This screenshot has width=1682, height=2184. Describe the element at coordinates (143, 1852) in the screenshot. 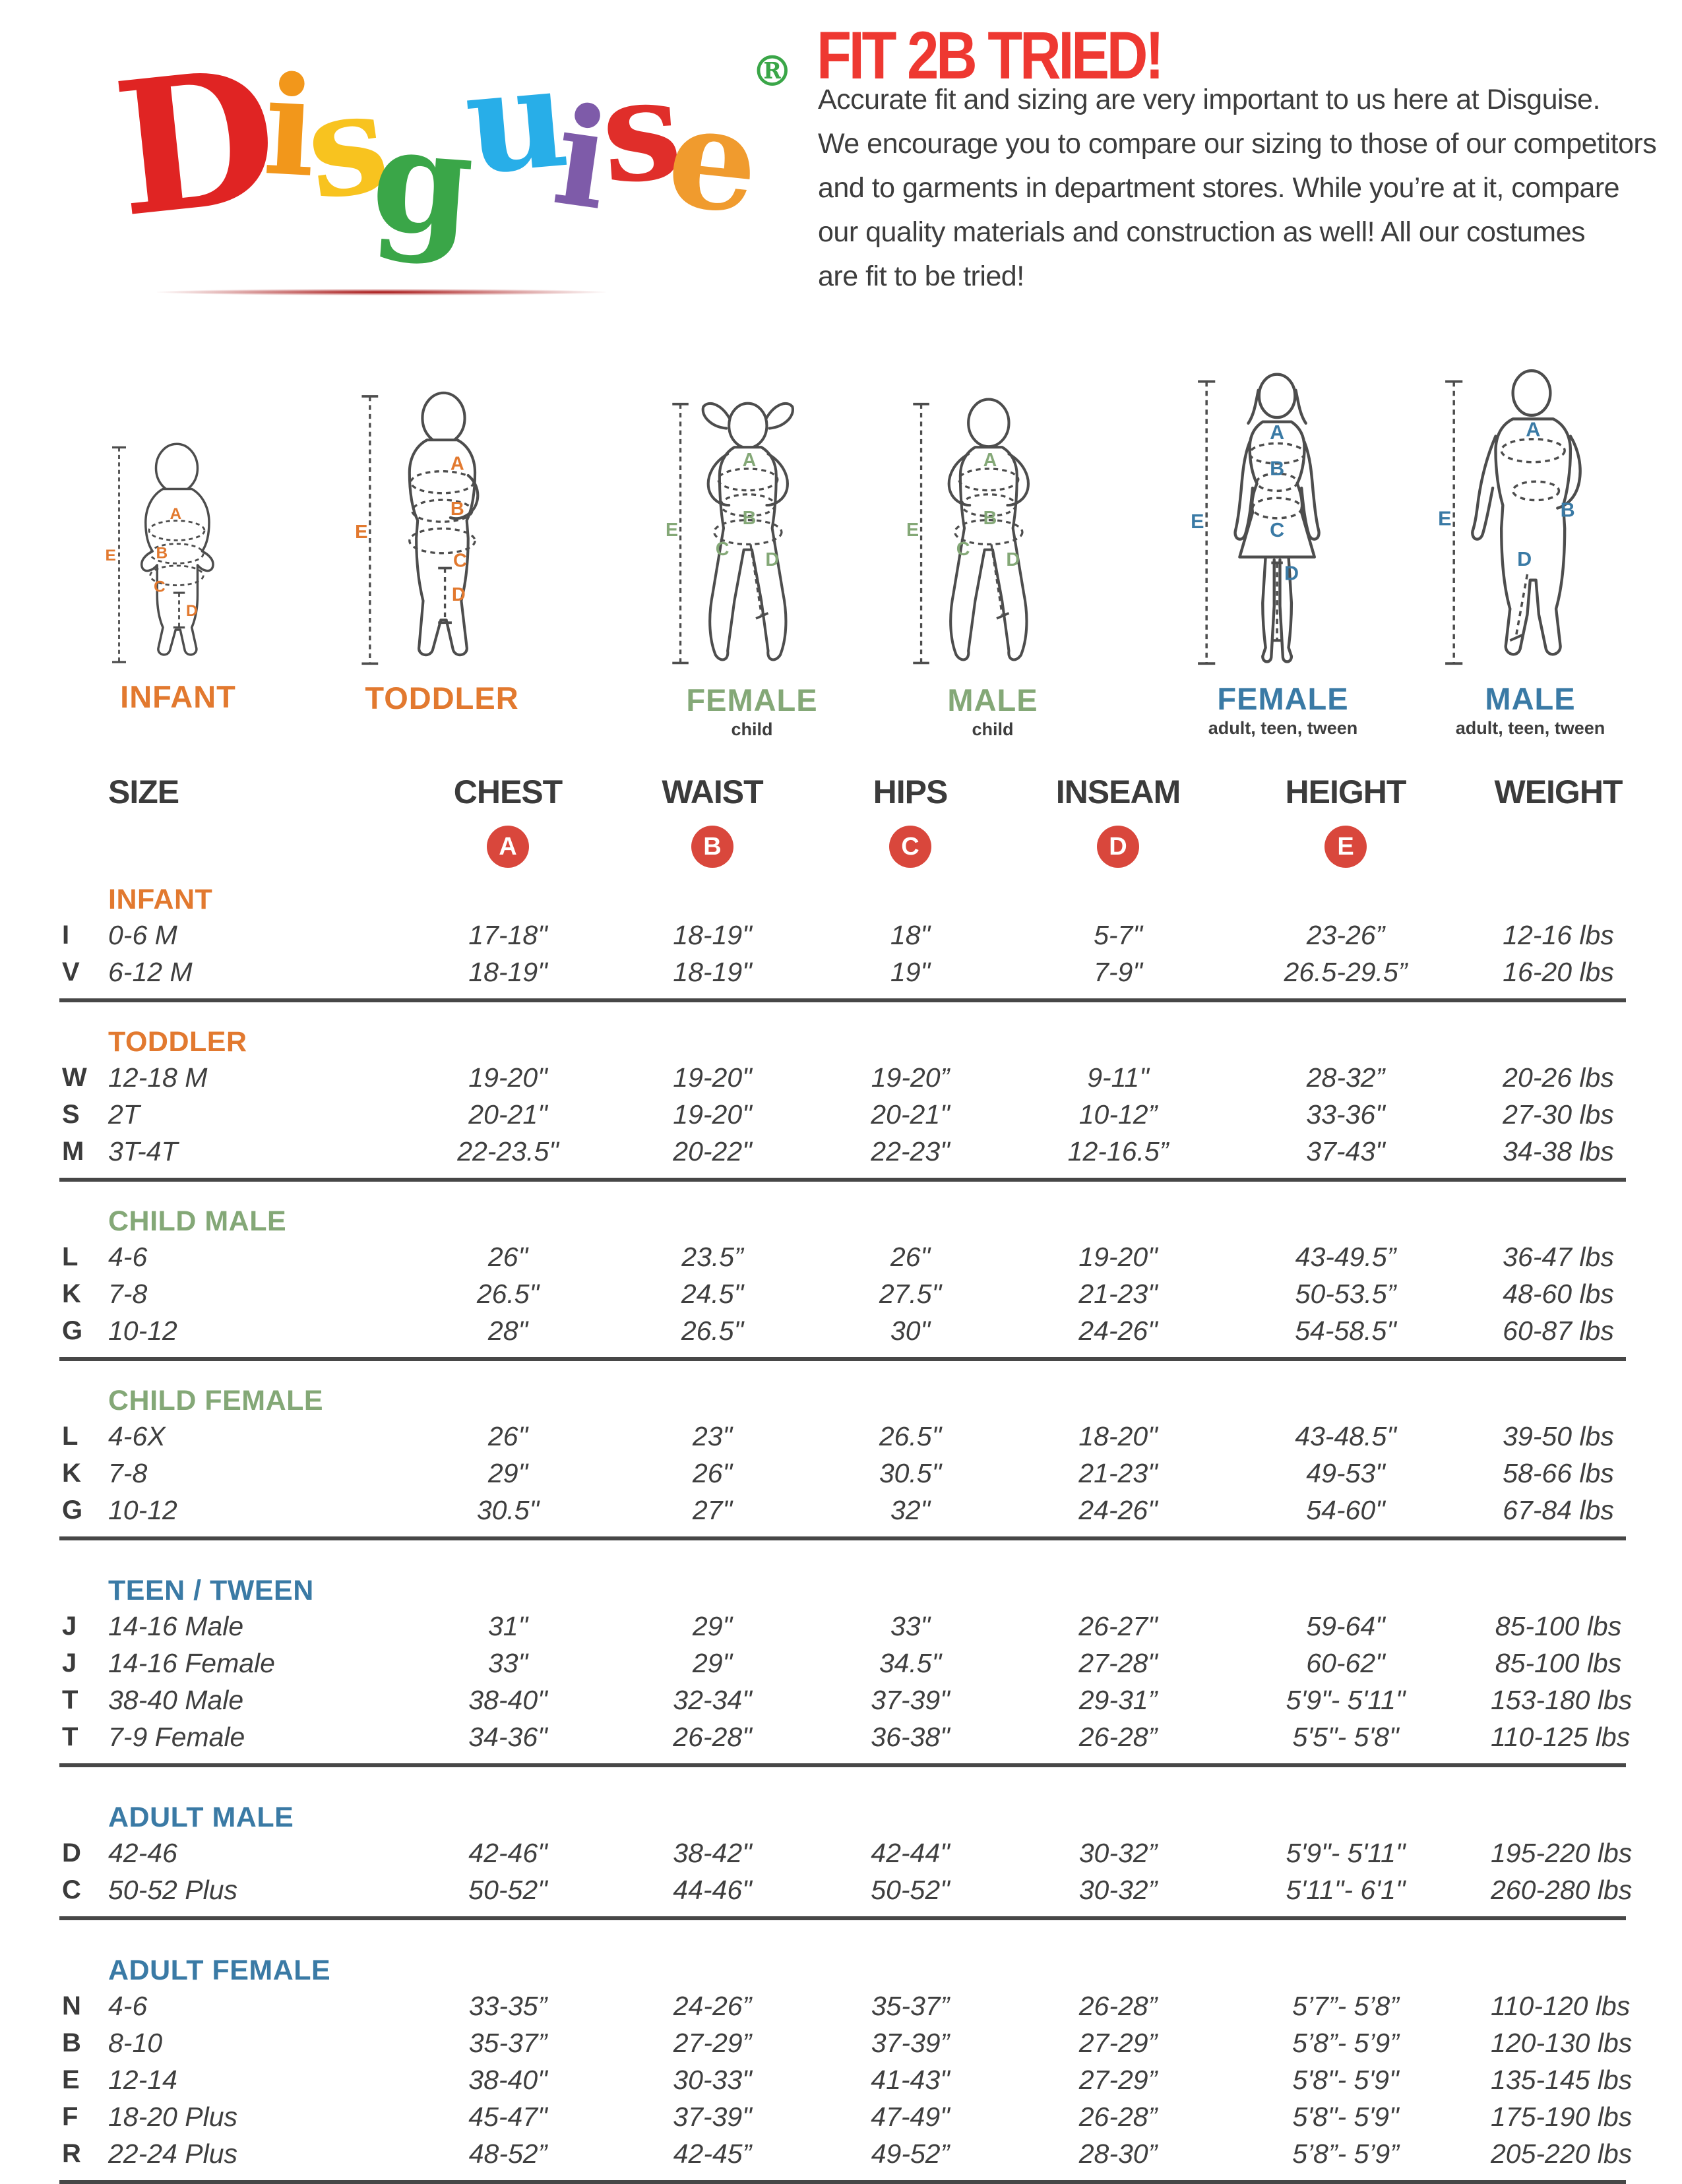

I see `row-size: 42-46` at that location.